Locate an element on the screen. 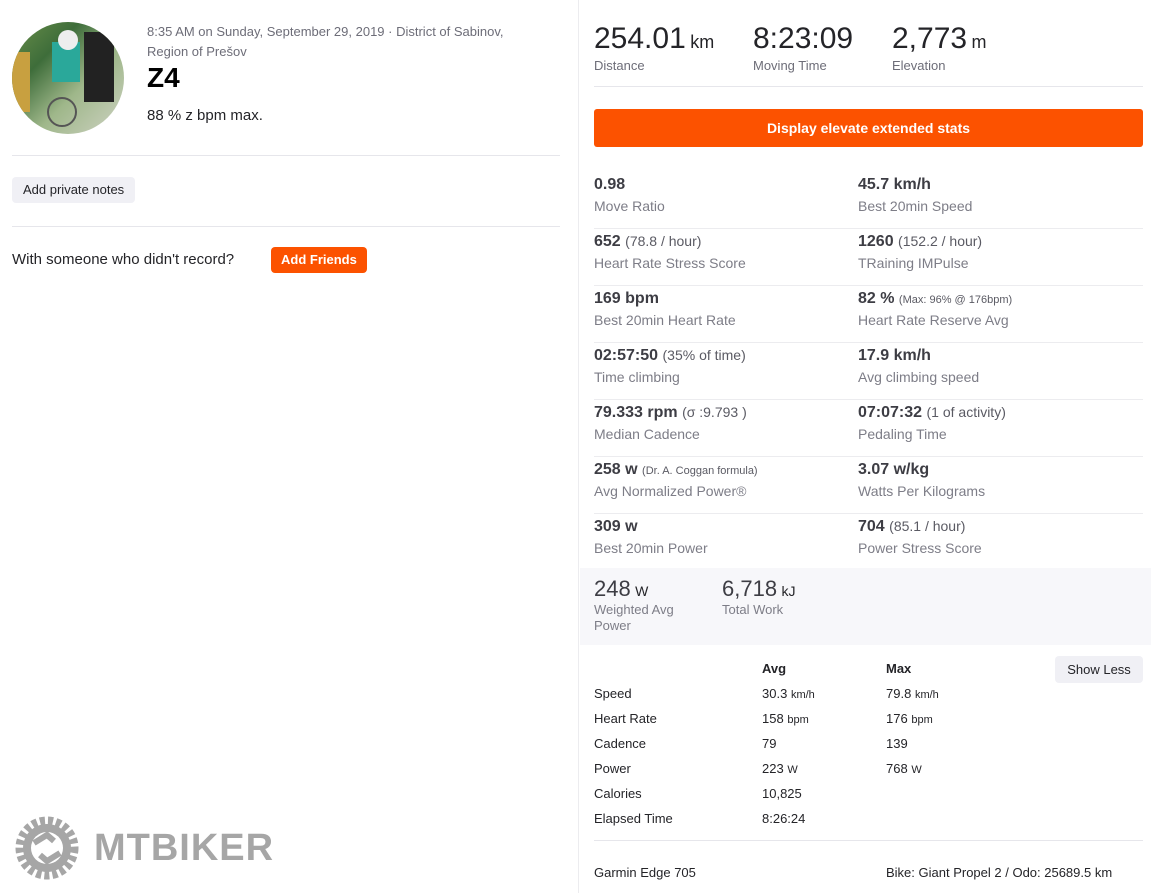 This screenshot has height=893, width=1151. row-label: Elapsed Time is located at coordinates (633, 818).